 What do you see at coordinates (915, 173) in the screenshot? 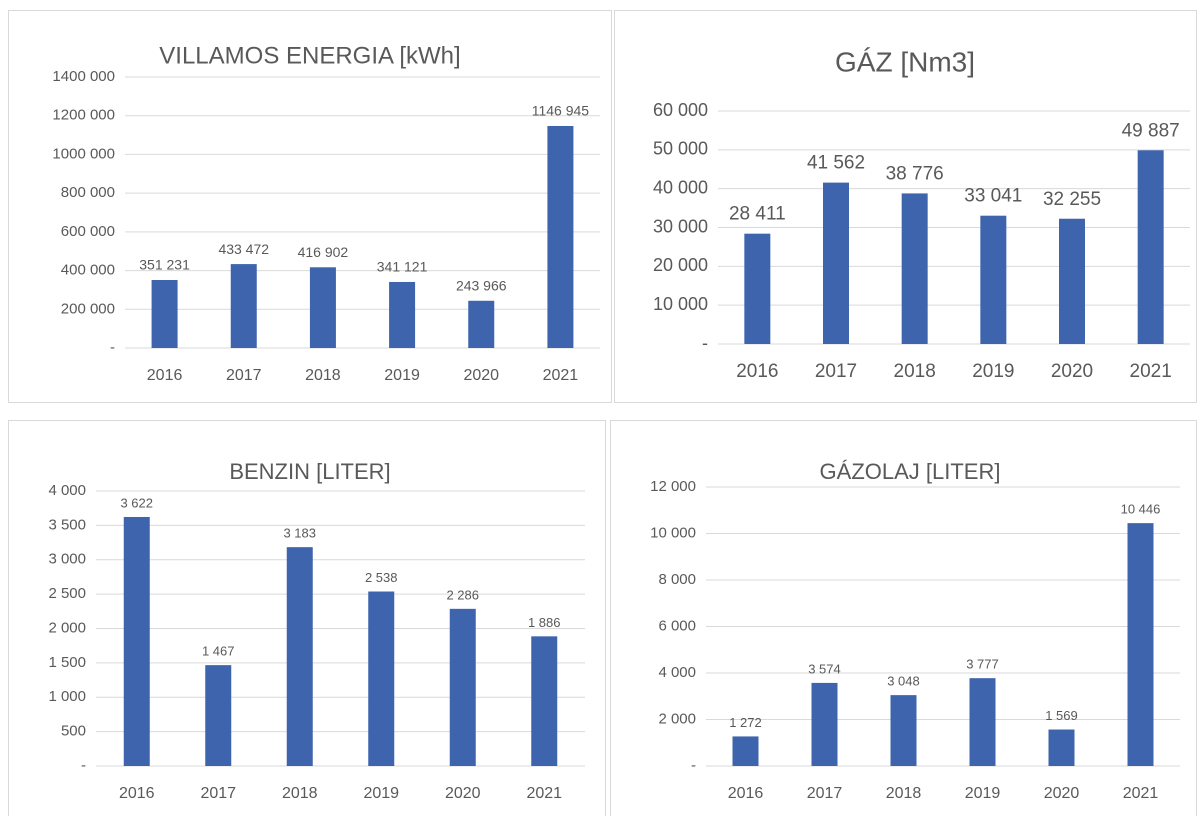
I see `data-label: 38 776` at bounding box center [915, 173].